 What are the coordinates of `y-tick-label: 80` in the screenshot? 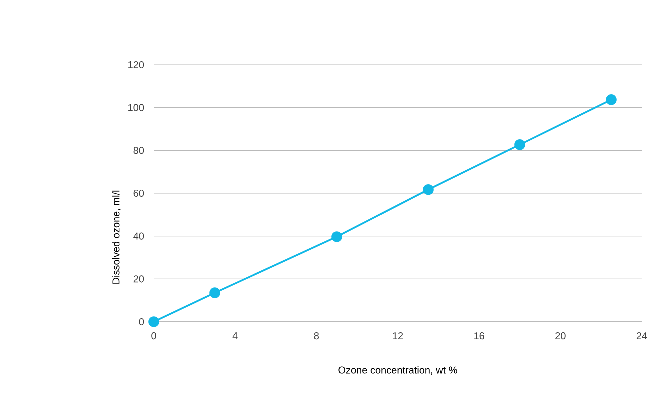 It's located at (139, 150).